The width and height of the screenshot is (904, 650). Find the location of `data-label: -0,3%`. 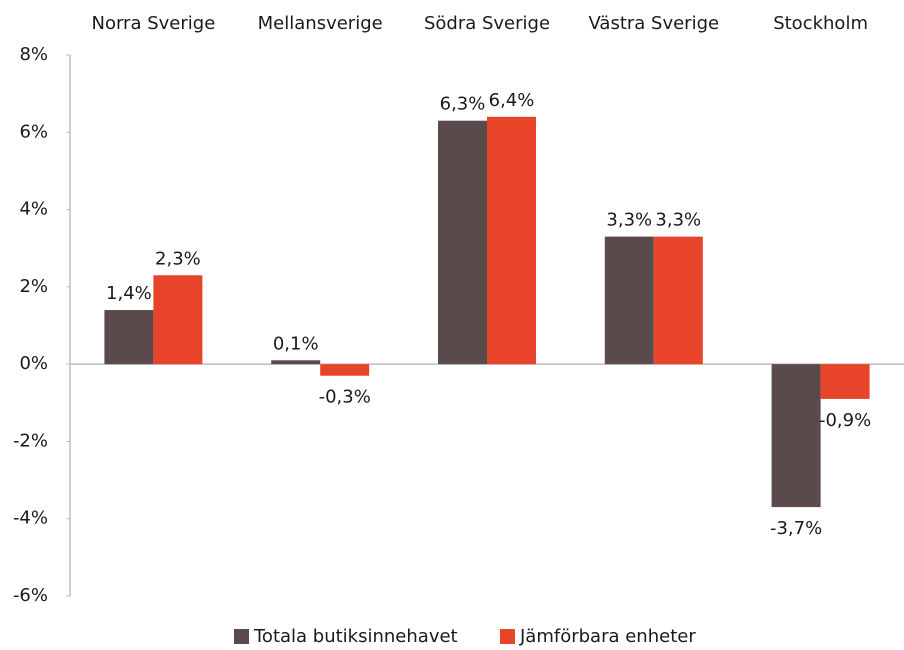

data-label: -0,3% is located at coordinates (345, 397).